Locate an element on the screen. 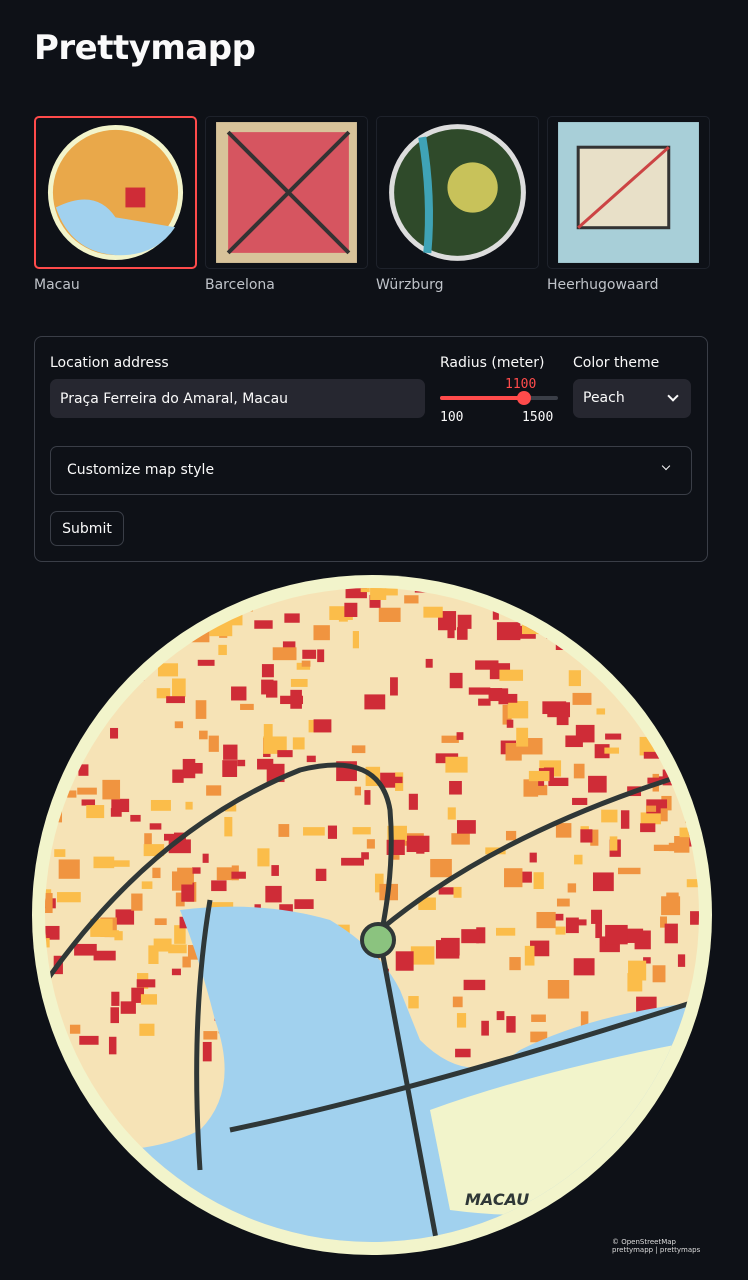 The width and height of the screenshot is (748, 1280). theme-value: Peach is located at coordinates (604, 398).